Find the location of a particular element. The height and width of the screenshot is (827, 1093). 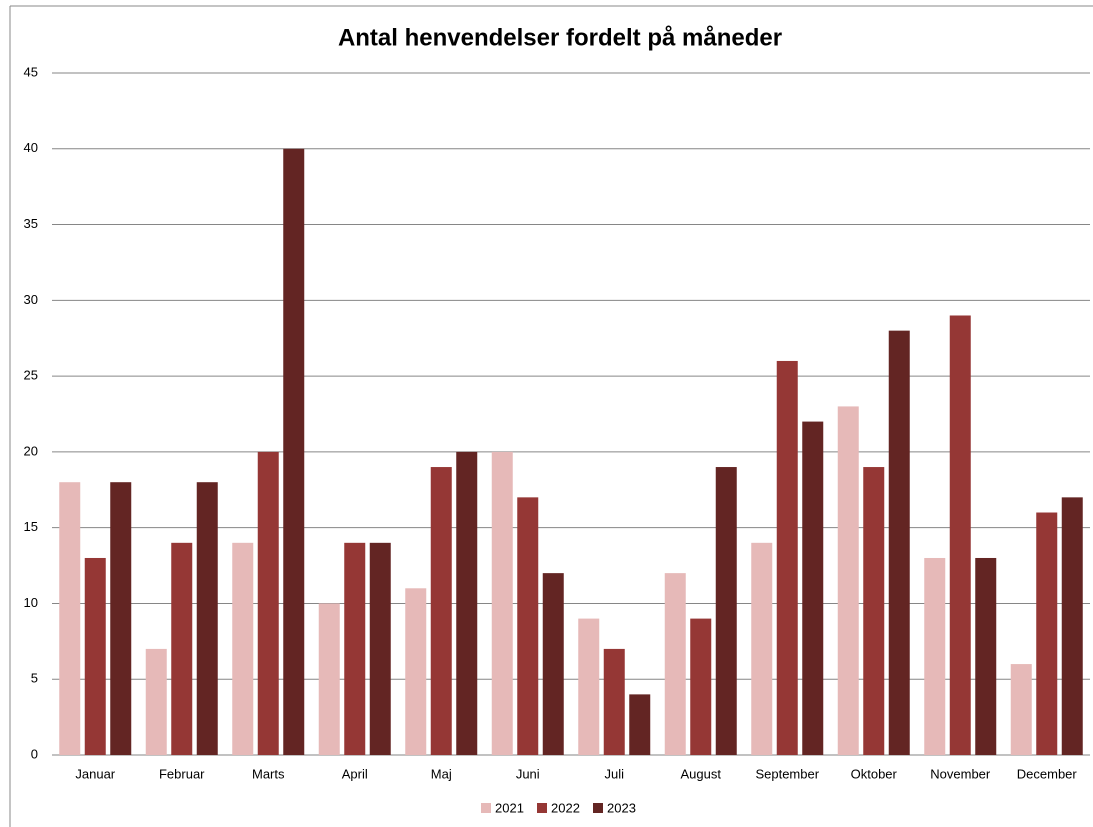

chart-title: Antal henvendelser fordelt på måneder is located at coordinates (560, 37).